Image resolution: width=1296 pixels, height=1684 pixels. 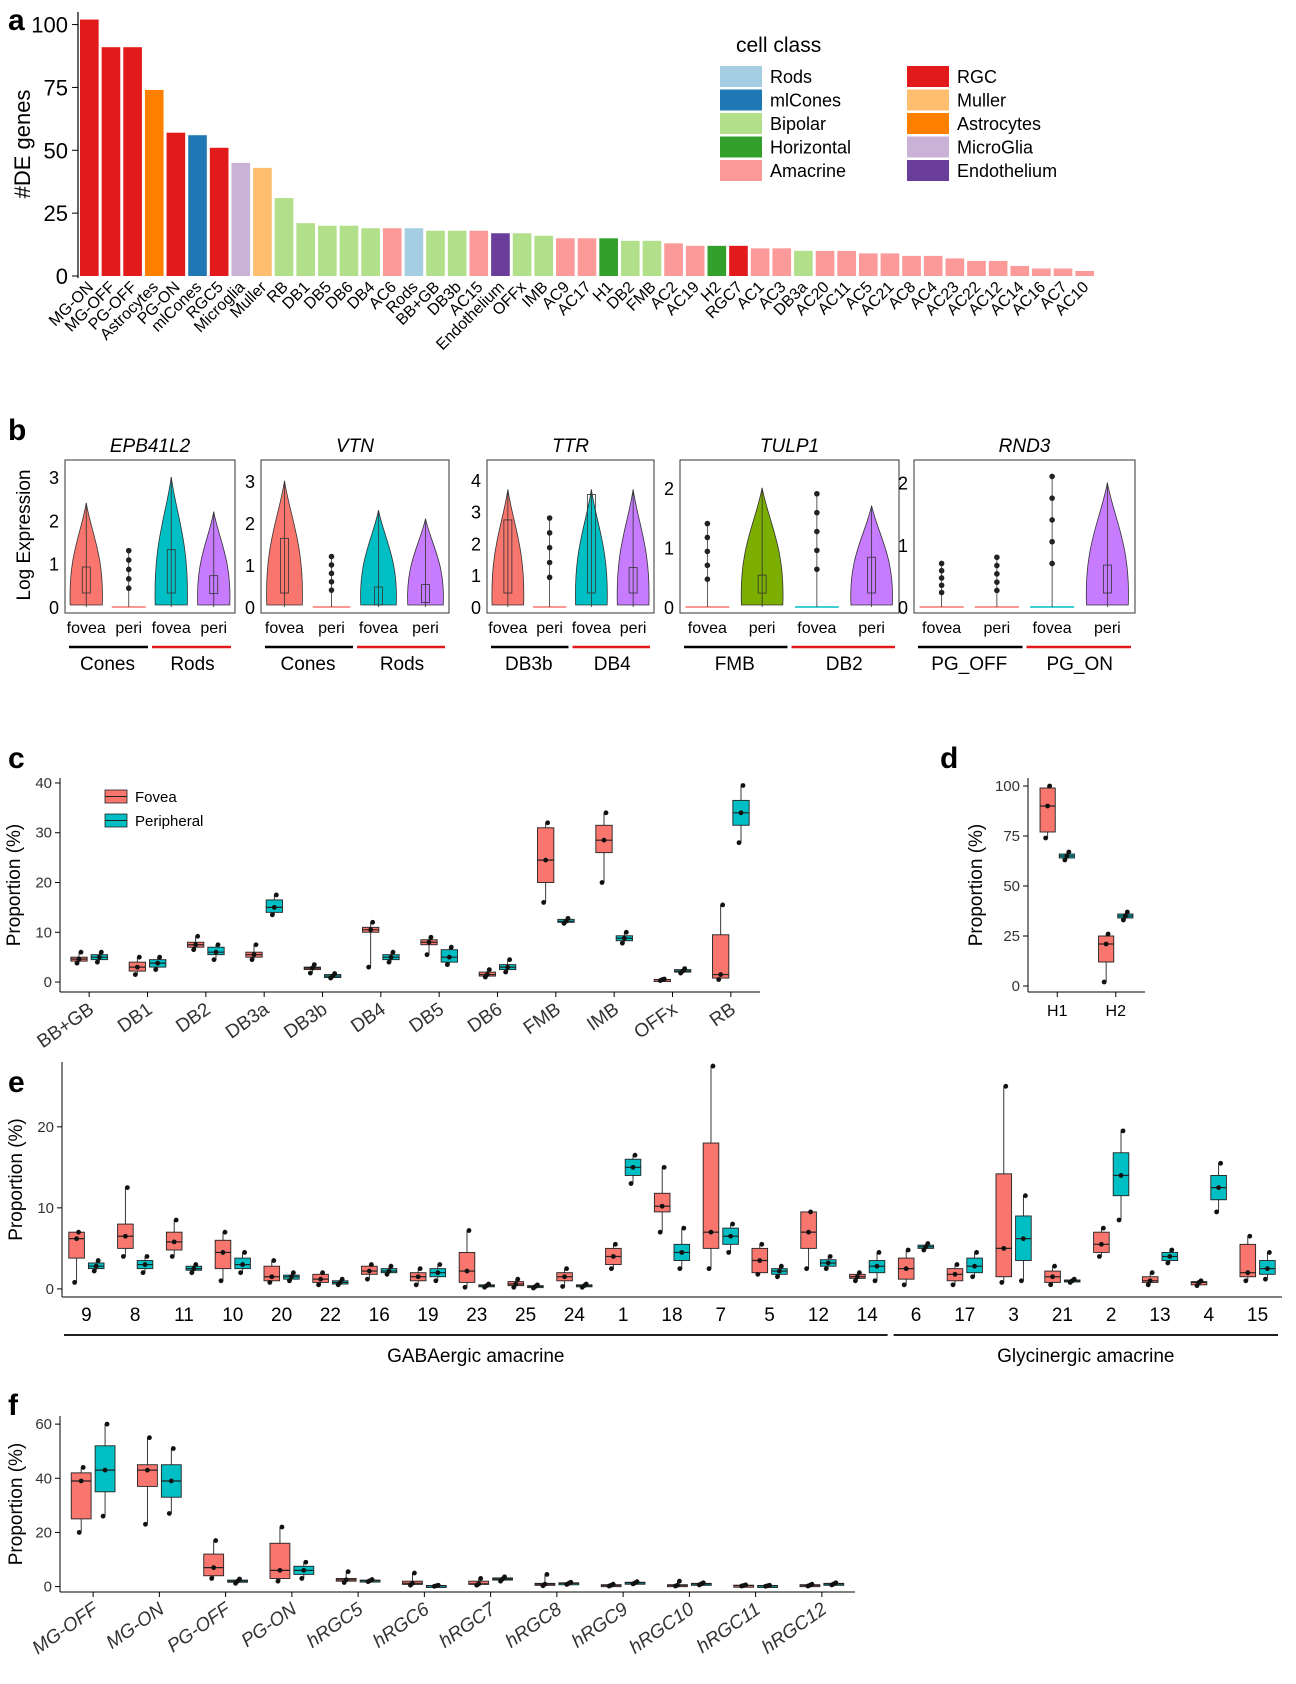 I want to click on x-tick-label: FMB, so click(x=542, y=1019).